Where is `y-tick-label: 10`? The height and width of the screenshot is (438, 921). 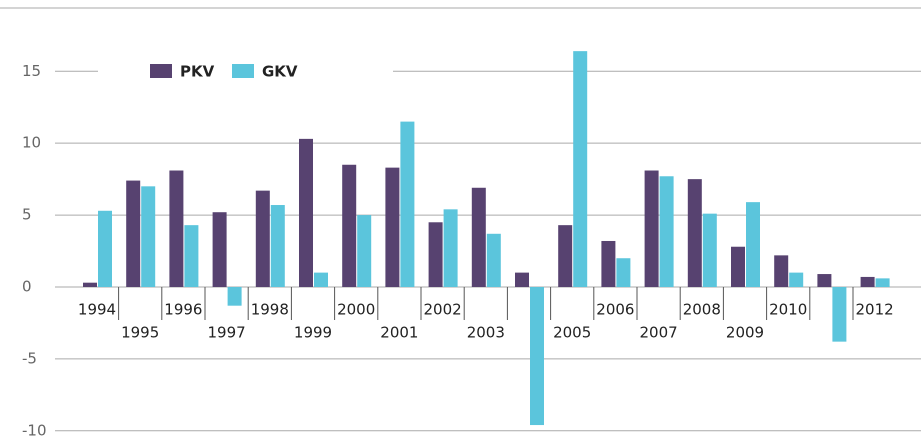
y-tick-label: 10 is located at coordinates (31, 143).